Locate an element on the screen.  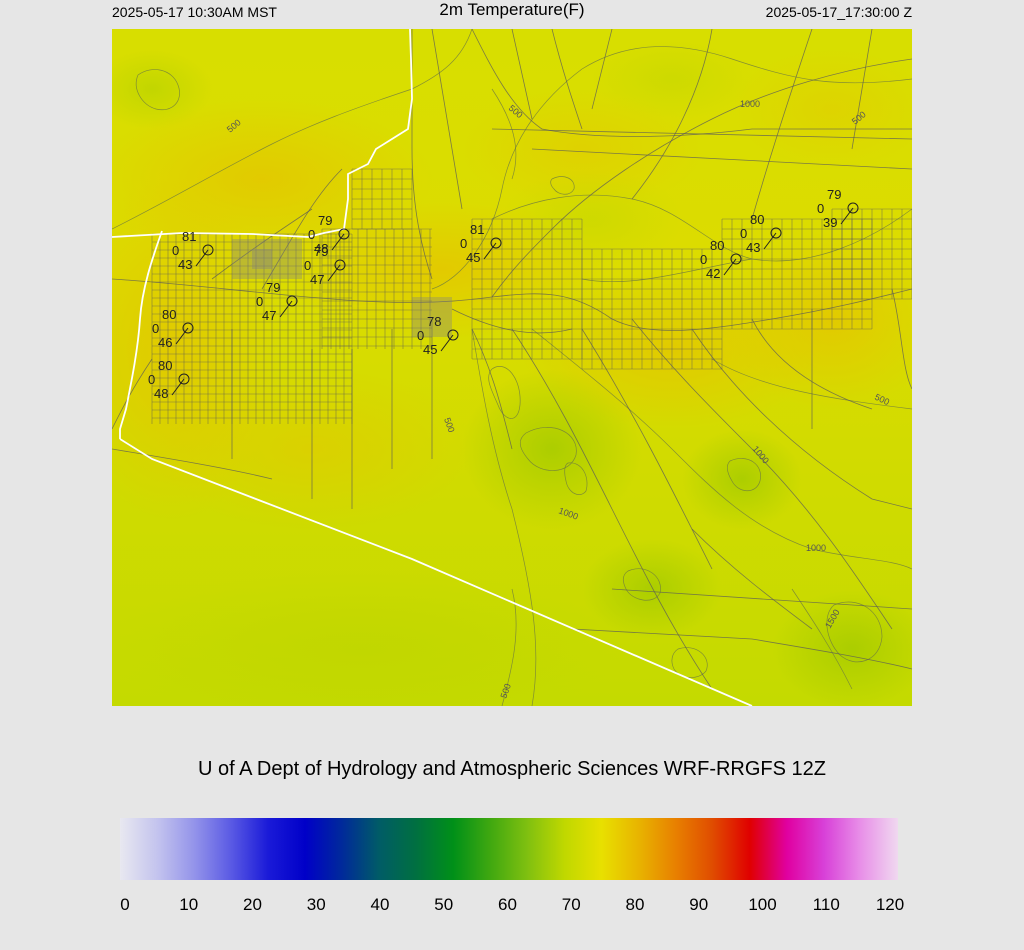
colorbar-ticks: 0 10 20 30 40 50 60 70 80 90 100 110 120 is located at coordinates (512, 906).